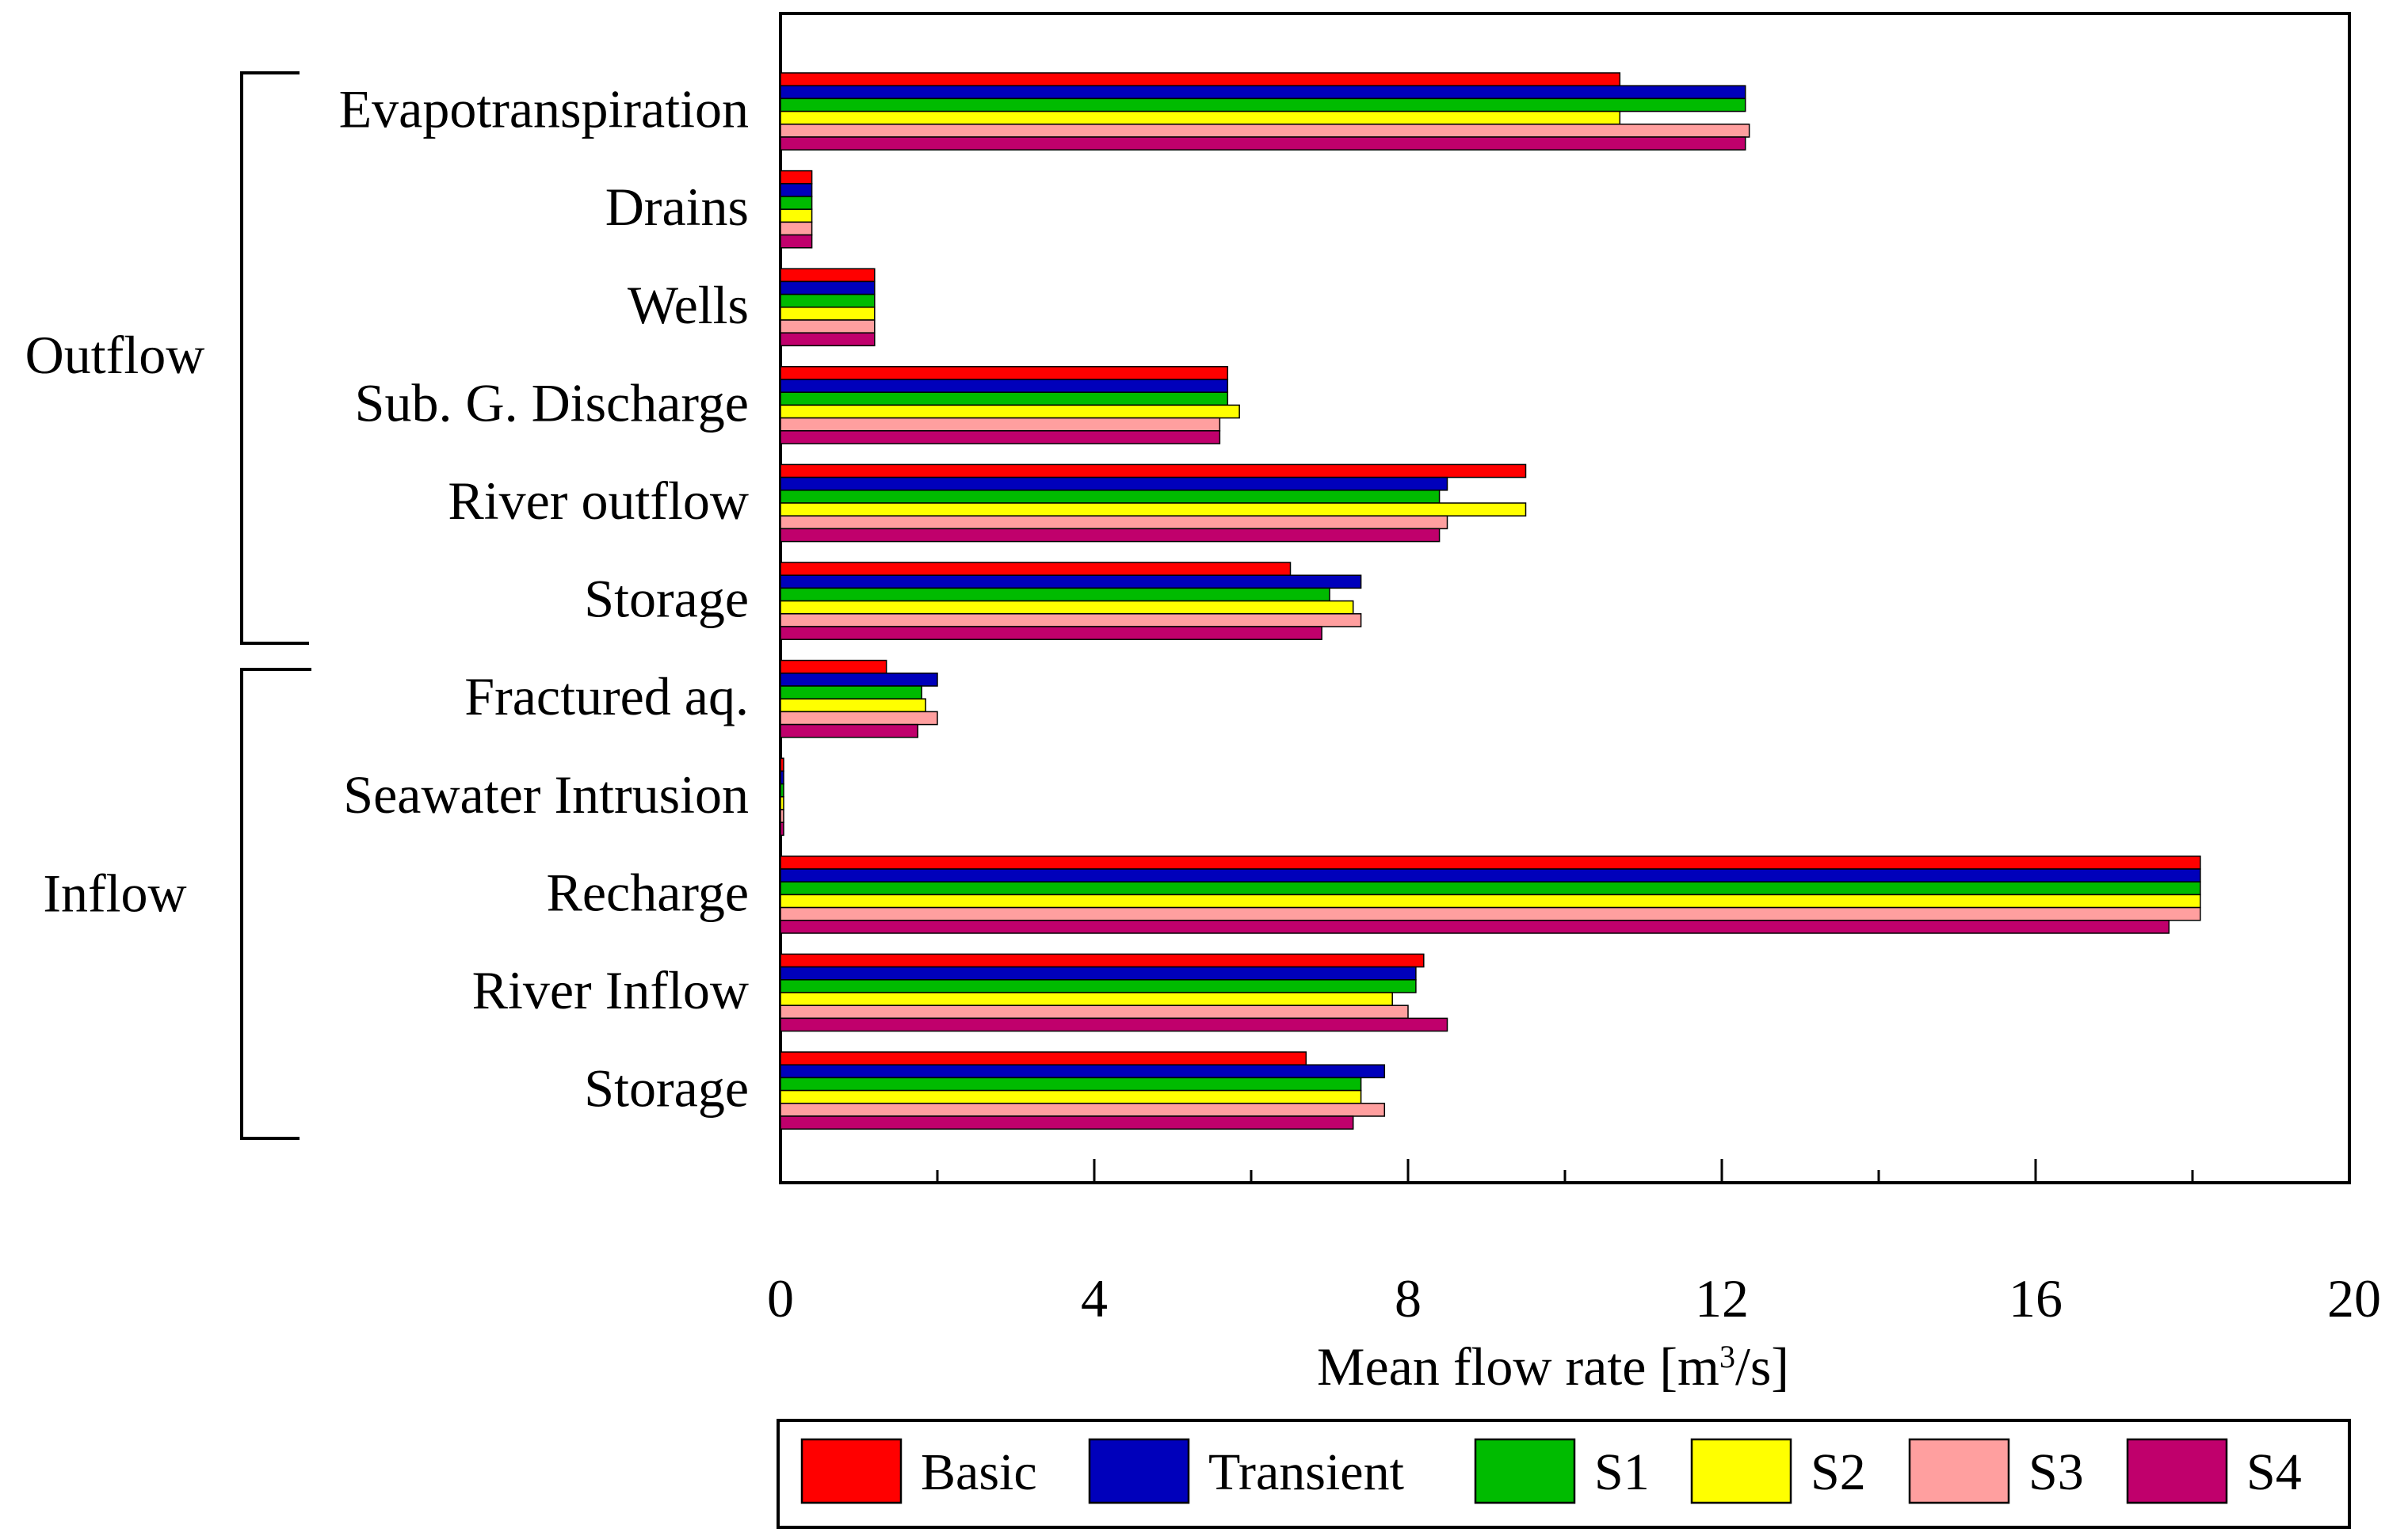 The height and width of the screenshot is (1540, 2389). Describe the element at coordinates (1110, 497) in the screenshot. I see `bar-river-outflow-4-s1` at that location.